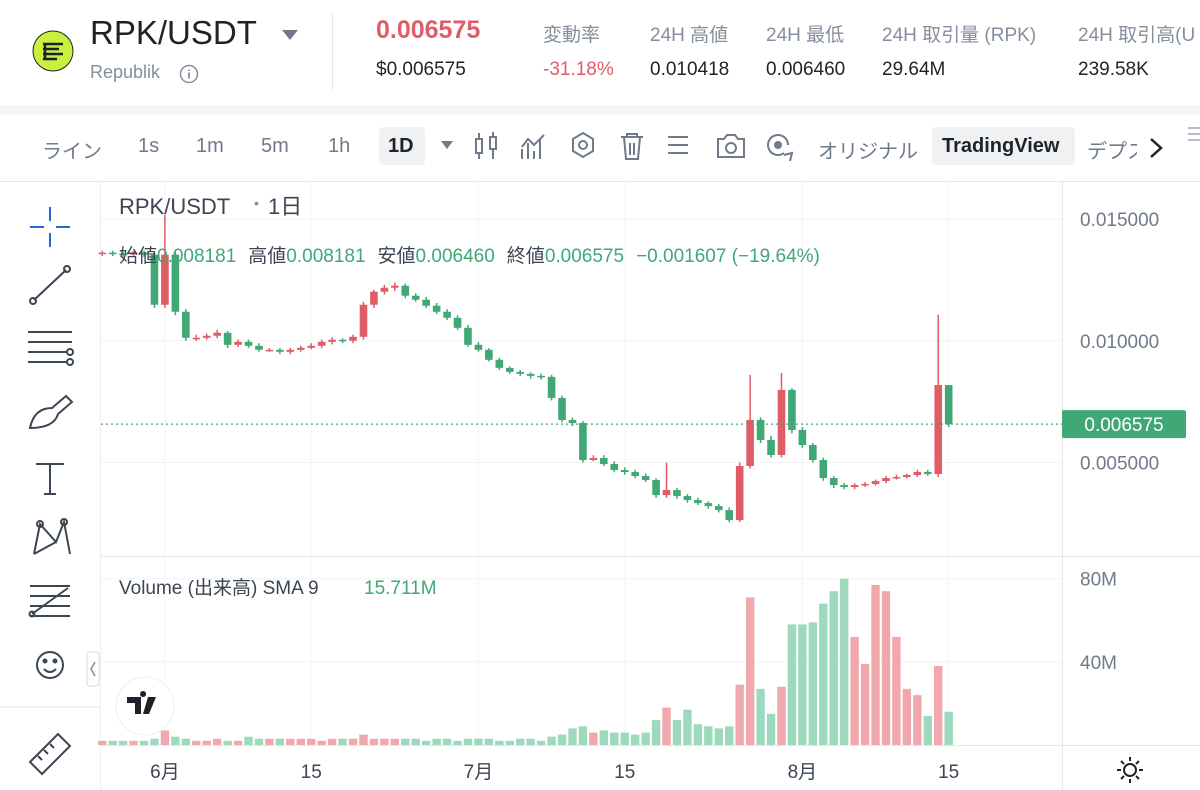  Describe the element at coordinates (1001, 146) in the screenshot. I see `view-tab-active: TradingView` at that location.